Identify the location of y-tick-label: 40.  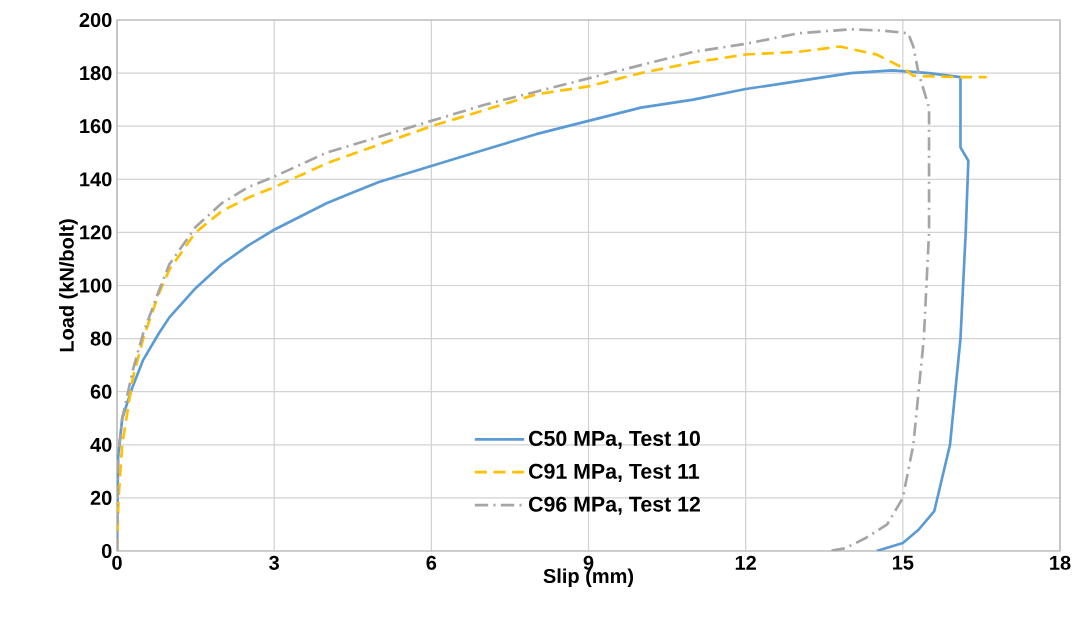
(101, 444).